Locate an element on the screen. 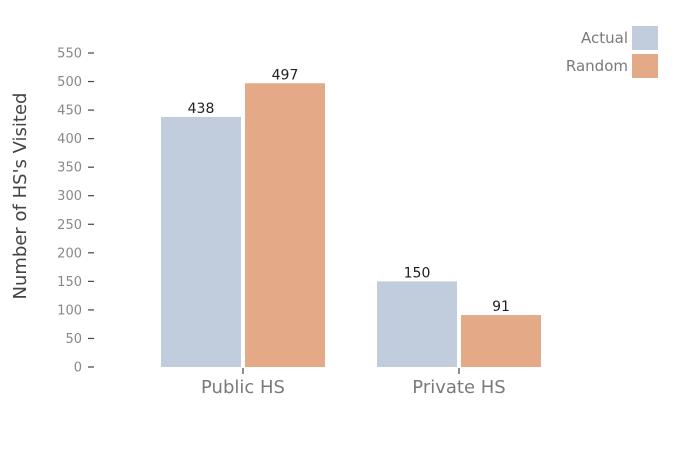  y-axis: 0 50 100 150 200 250 300 350 400 450 500 550 is located at coordinates (75, 211).